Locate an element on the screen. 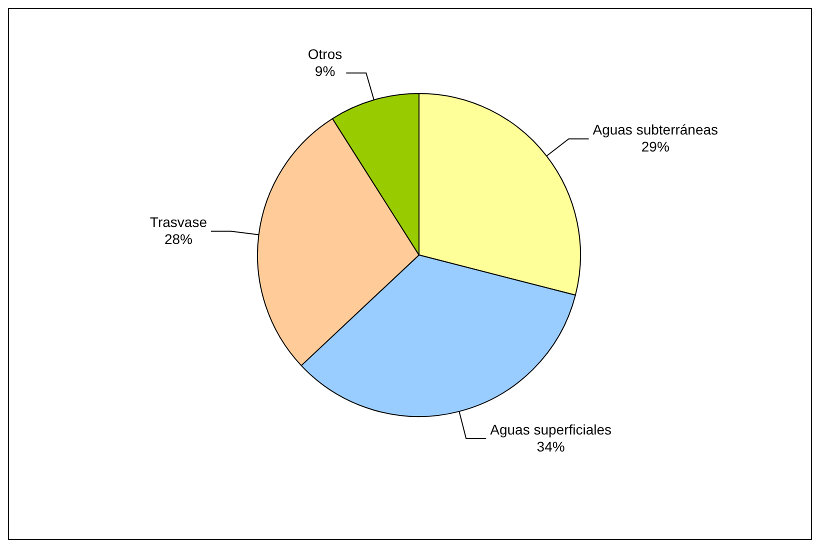  data-label: 9% is located at coordinates (325, 70).